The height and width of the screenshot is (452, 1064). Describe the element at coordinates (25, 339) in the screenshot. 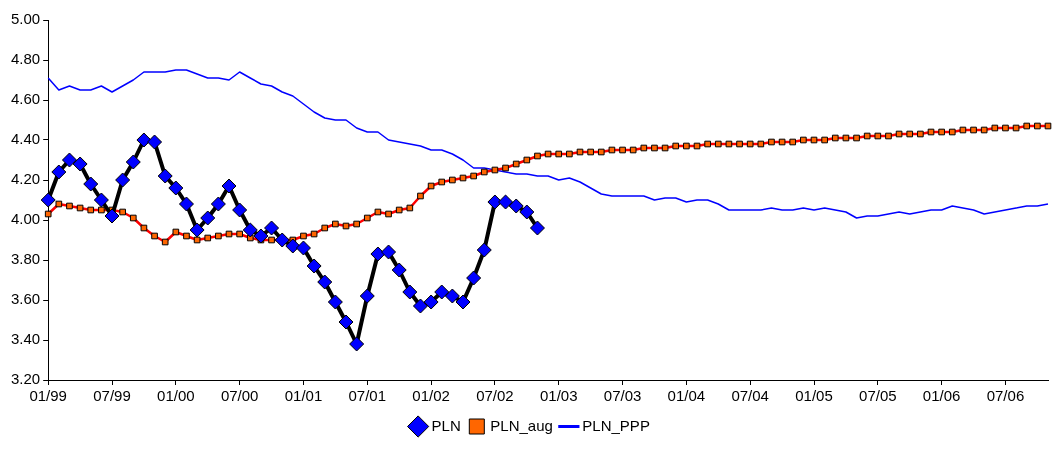

I see `y-tick-label: 3.40` at that location.